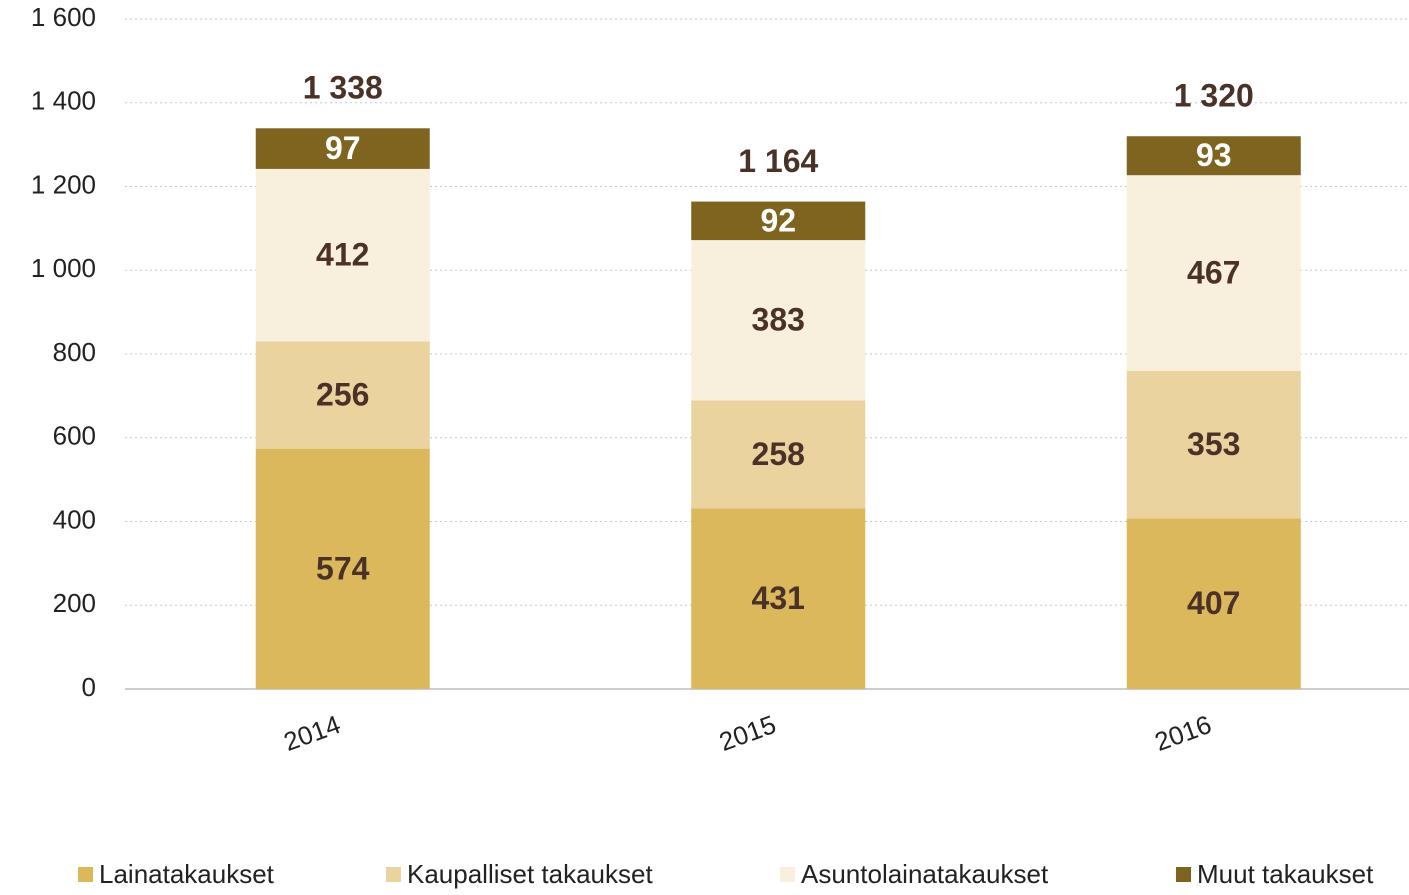 The height and width of the screenshot is (895, 1409). What do you see at coordinates (74, 519) in the screenshot?
I see `y-tick-label: 400` at bounding box center [74, 519].